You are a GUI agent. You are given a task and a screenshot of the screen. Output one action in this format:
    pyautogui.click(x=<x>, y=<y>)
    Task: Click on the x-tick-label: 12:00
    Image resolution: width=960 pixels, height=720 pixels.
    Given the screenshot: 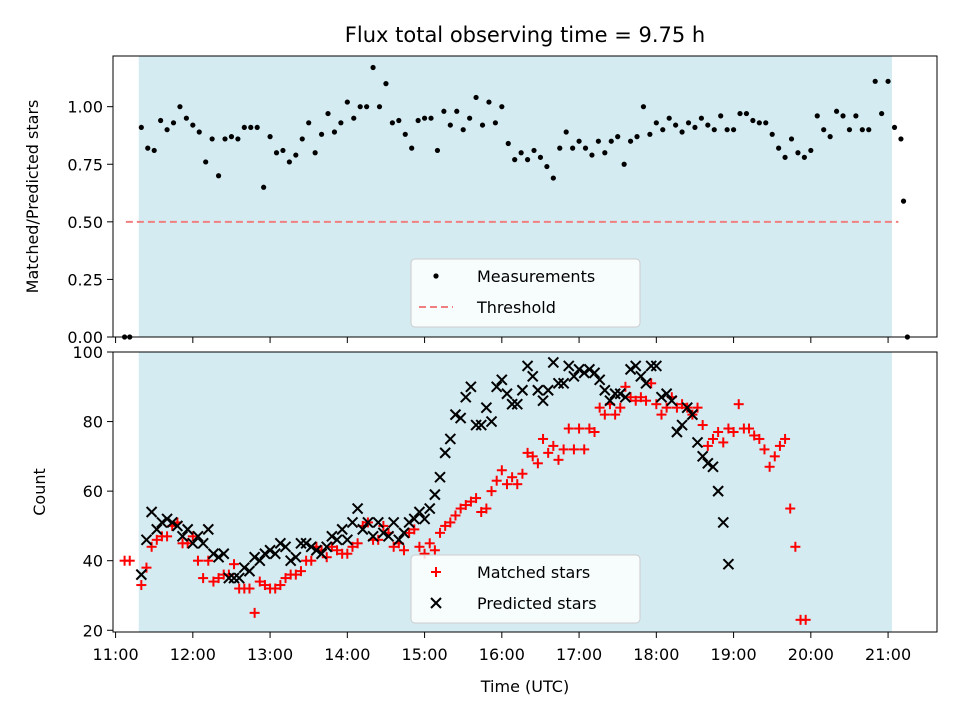 What is the action you would take?
    pyautogui.click(x=193, y=654)
    